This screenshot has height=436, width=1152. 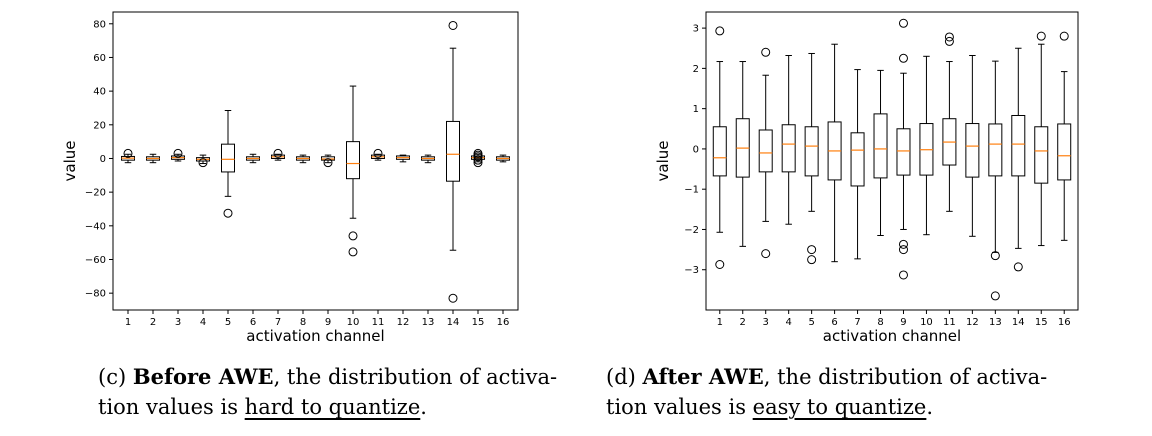 I want to click on x-tick-label: 12, so click(x=972, y=322).